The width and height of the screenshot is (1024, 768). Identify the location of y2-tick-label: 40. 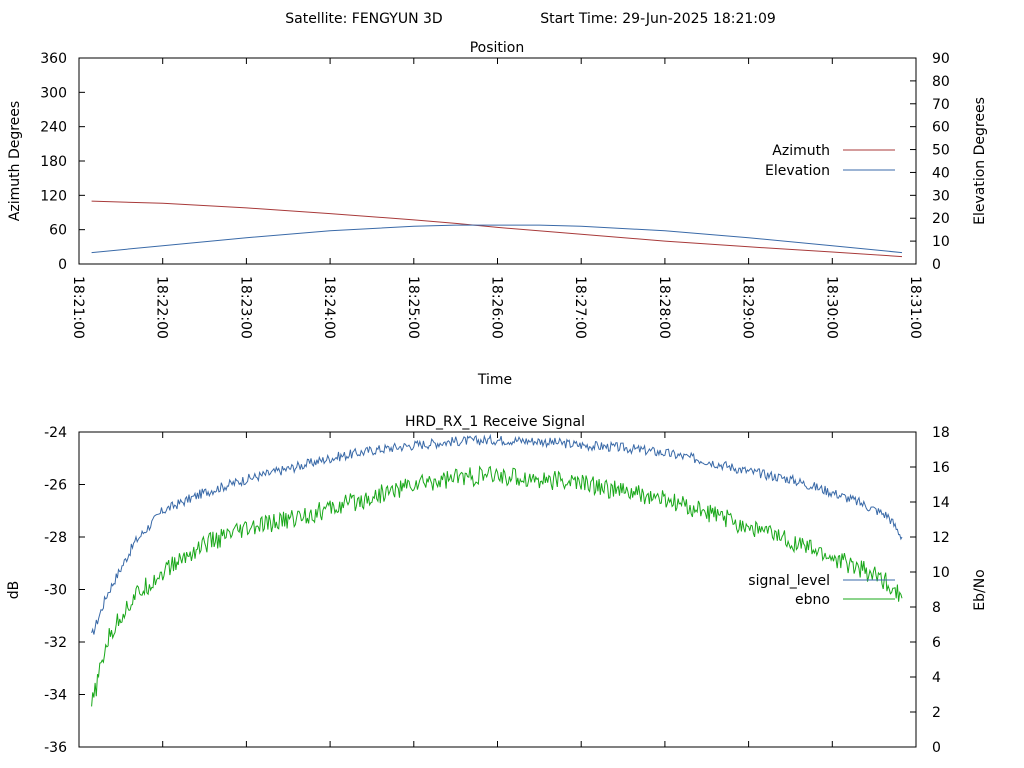
(941, 173).